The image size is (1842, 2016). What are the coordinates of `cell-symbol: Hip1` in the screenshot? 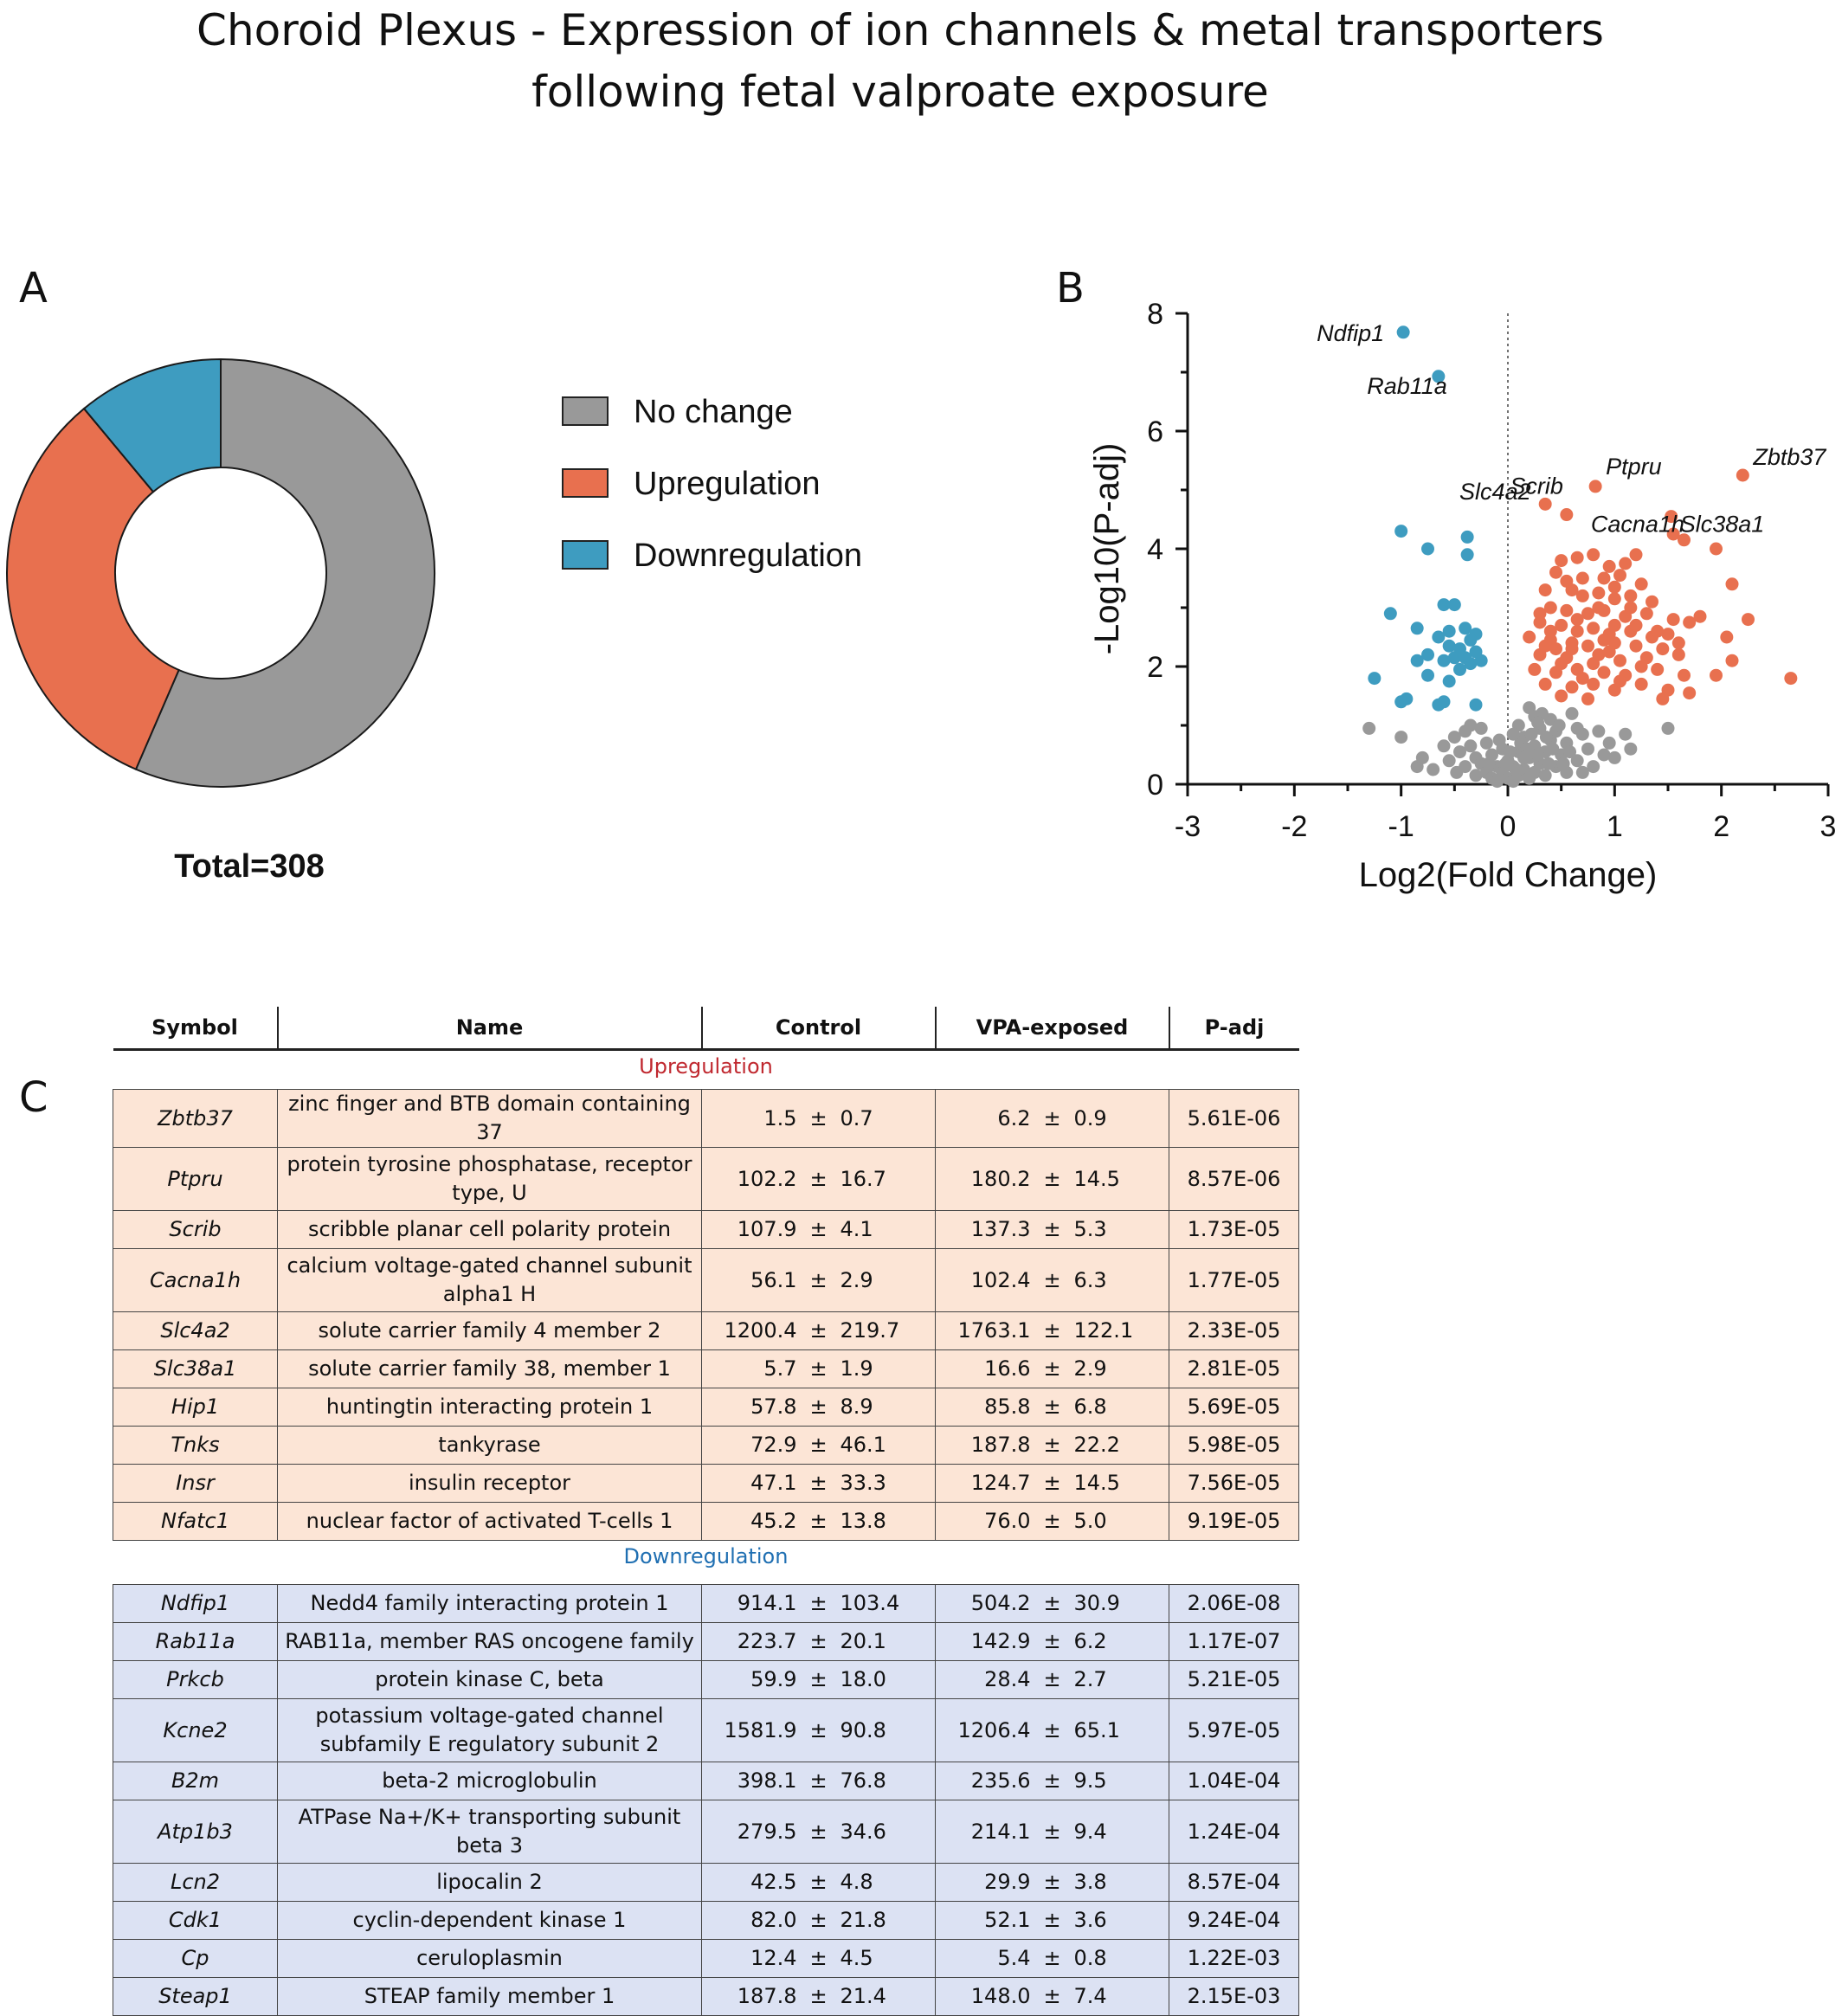 It's located at (196, 1407).